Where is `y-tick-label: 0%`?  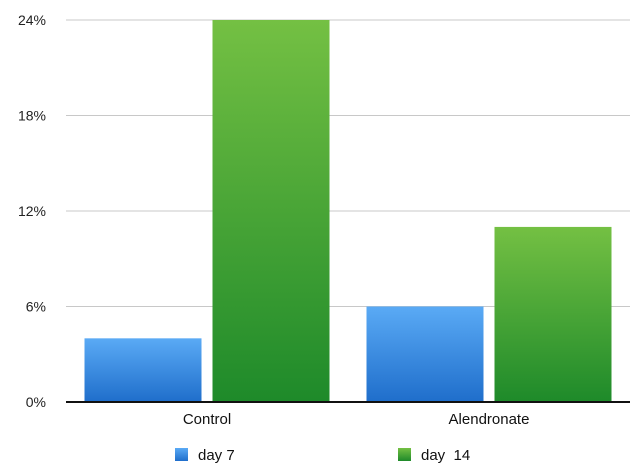 y-tick-label: 0% is located at coordinates (36, 402).